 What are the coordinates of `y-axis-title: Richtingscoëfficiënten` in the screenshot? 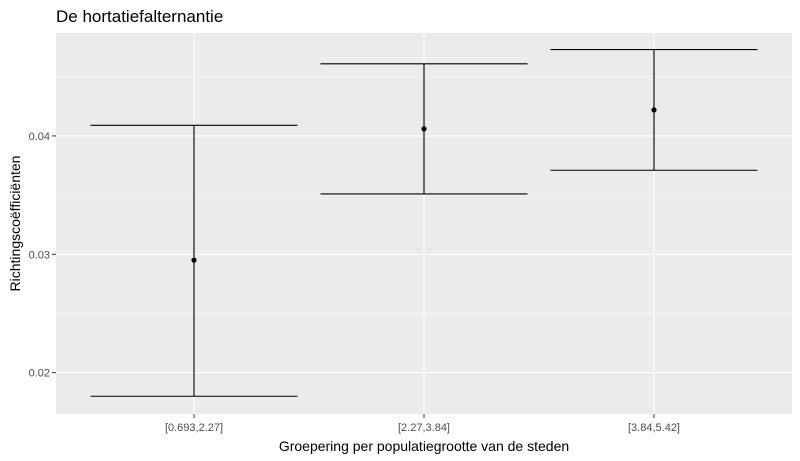 It's located at (15, 224).